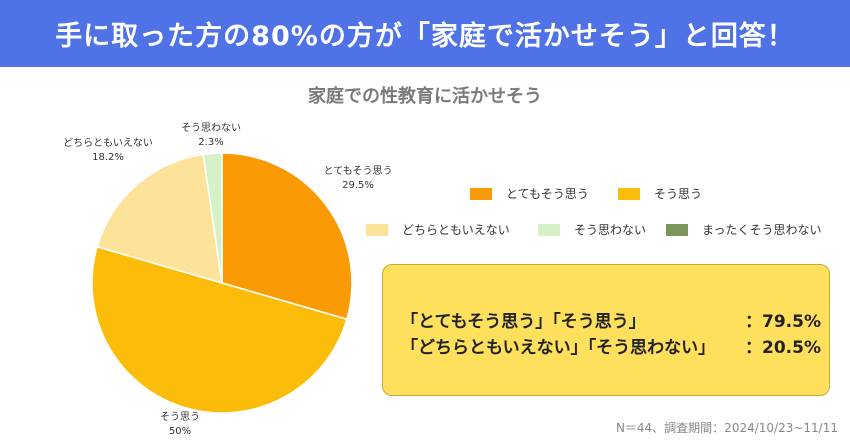 This screenshot has height=446, width=850. I want to click on slice-label: どちらともいえない, so click(108, 143).